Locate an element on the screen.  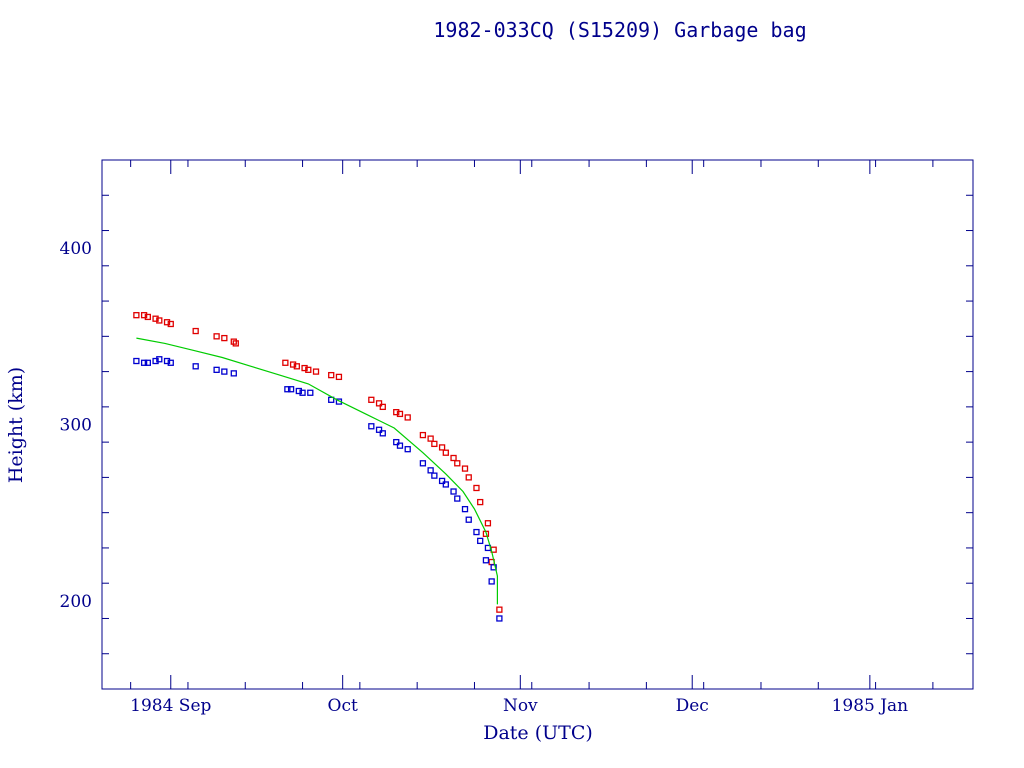
x-axis-label: Date (UTC) is located at coordinates (538, 733).